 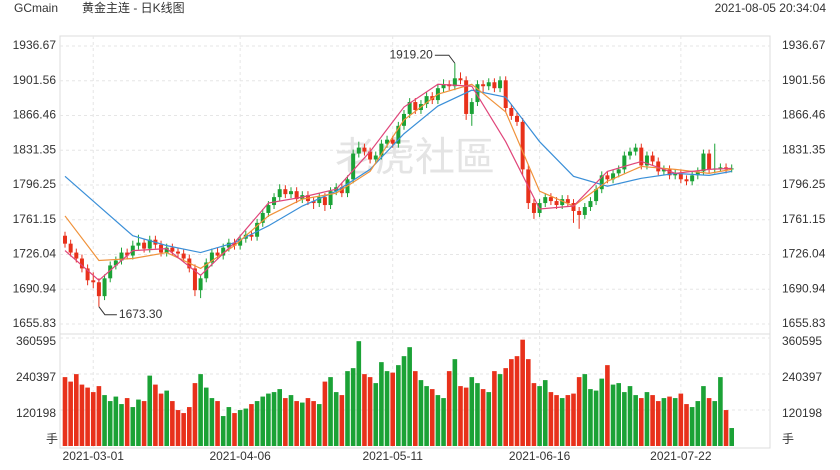 What do you see at coordinates (36, 377) in the screenshot?
I see `y-tick-label: 240397` at bounding box center [36, 377].